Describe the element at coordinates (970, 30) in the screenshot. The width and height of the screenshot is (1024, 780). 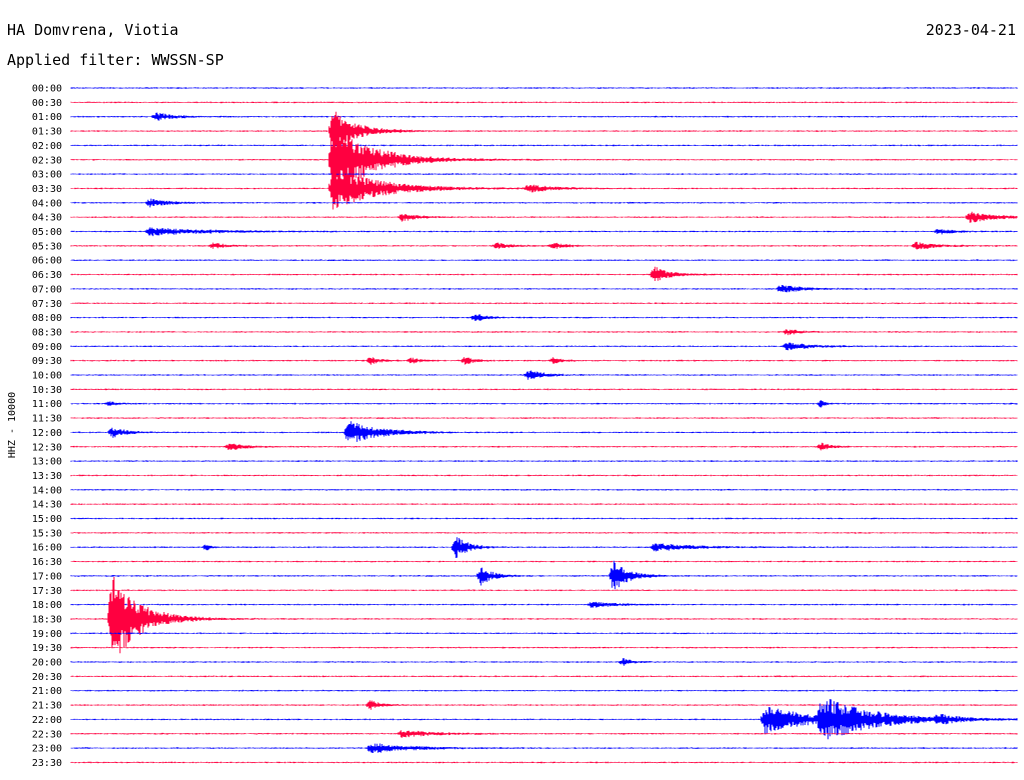
I see `date-label: 2023-04-21` at that location.